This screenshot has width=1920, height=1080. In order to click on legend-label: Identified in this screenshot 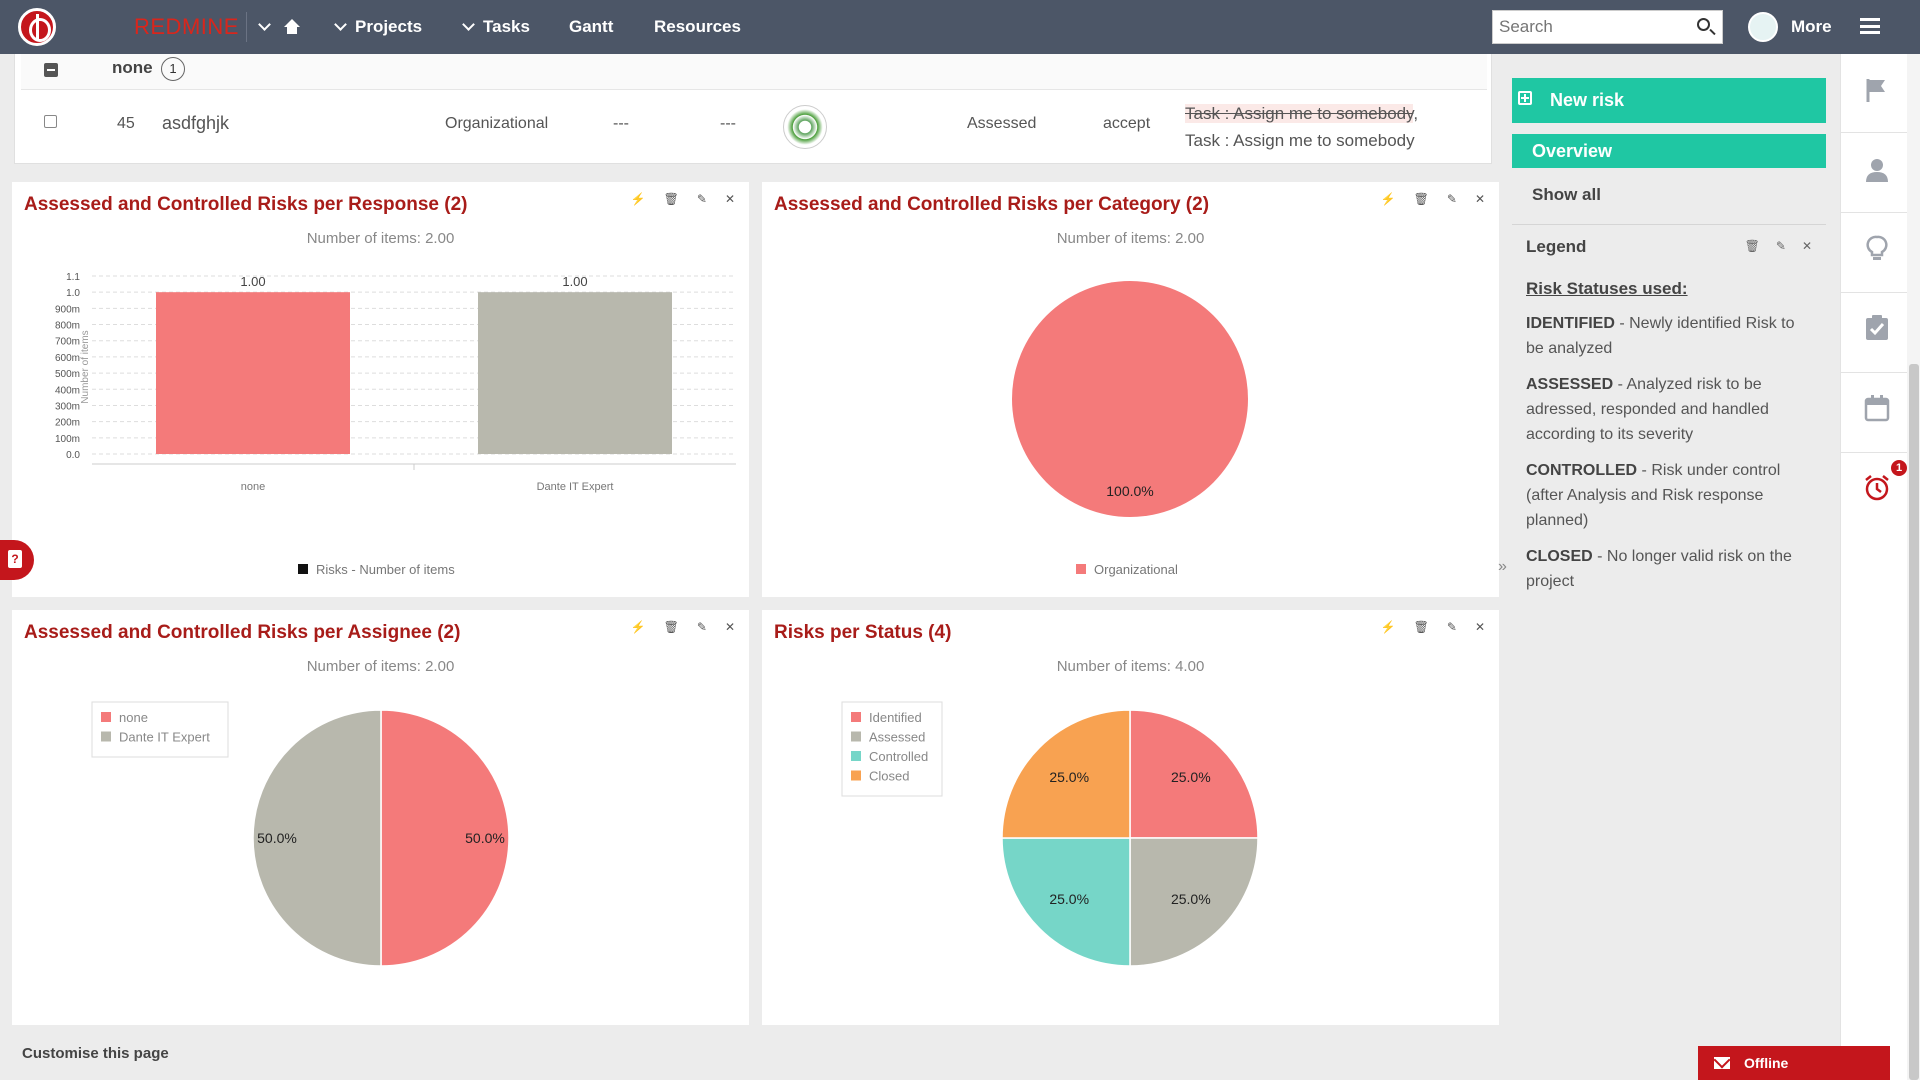, I will do `click(895, 717)`.